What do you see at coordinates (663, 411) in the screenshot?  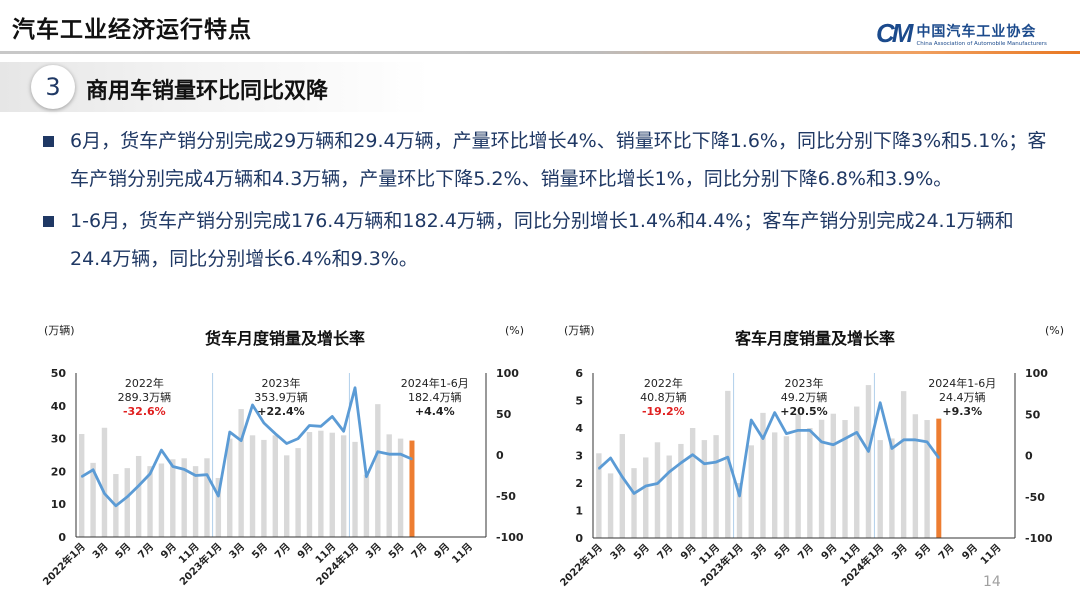 I see `annotation-change: -19.2%` at bounding box center [663, 411].